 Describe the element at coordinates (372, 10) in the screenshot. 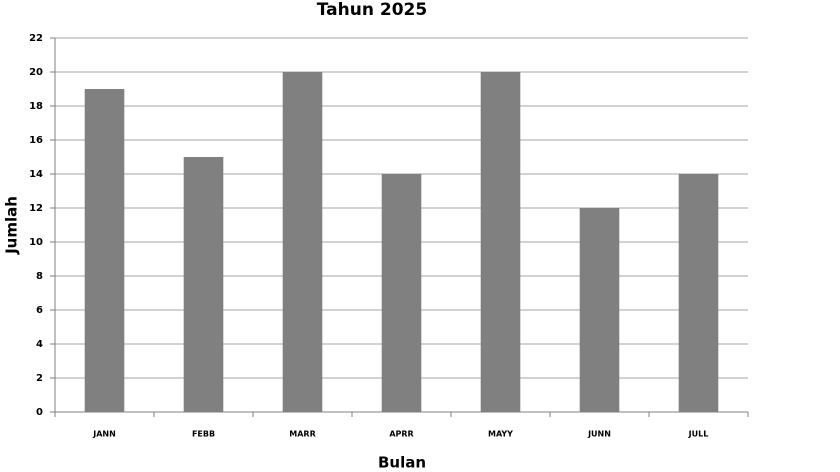

I see `chart-title: Tahun 2025` at that location.